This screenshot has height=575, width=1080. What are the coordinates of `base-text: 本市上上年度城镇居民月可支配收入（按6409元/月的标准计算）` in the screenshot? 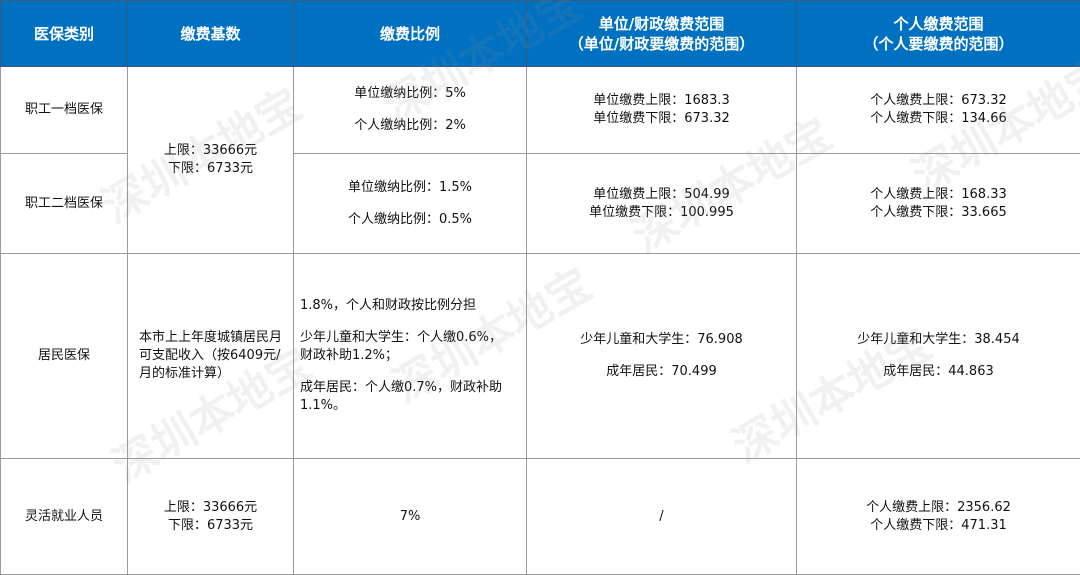 It's located at (210, 356).